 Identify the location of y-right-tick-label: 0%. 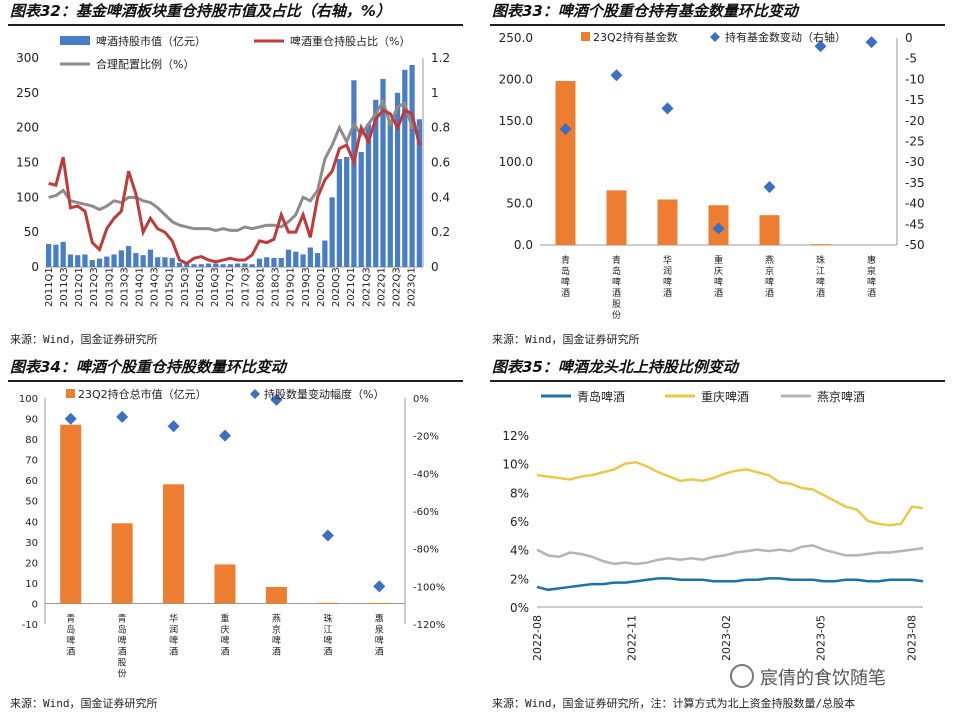
(421, 399).